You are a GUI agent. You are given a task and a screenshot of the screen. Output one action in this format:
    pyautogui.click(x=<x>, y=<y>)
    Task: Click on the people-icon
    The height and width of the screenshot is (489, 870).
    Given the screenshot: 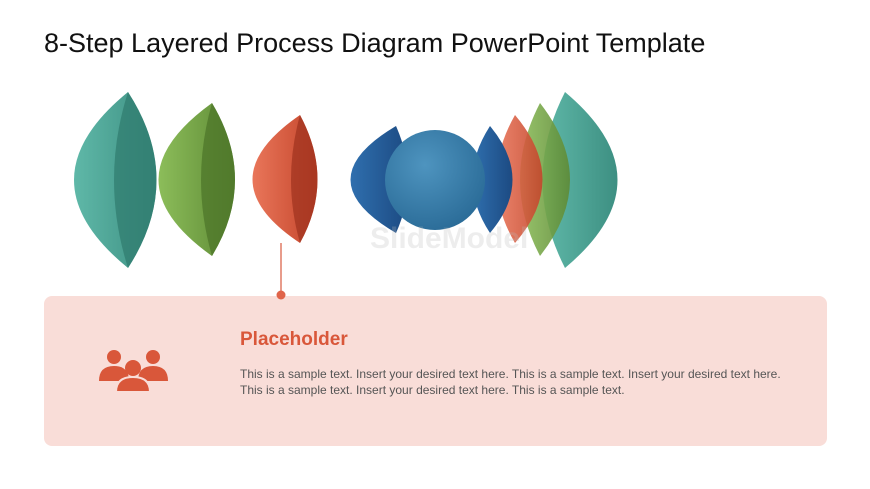 What is the action you would take?
    pyautogui.click(x=133, y=371)
    